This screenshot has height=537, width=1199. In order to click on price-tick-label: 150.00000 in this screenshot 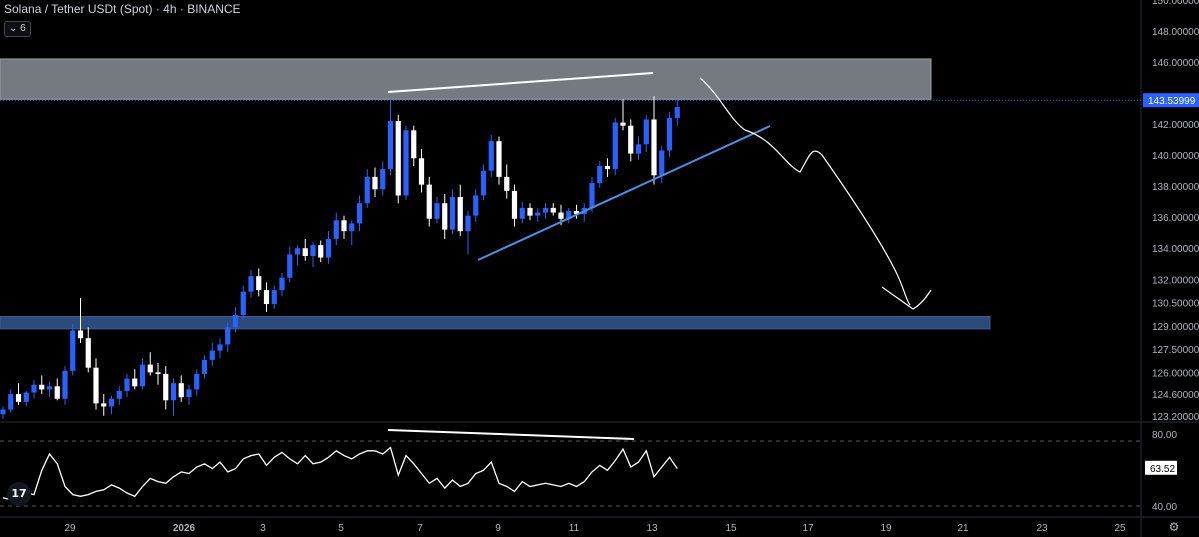, I will do `click(1175, 3)`.